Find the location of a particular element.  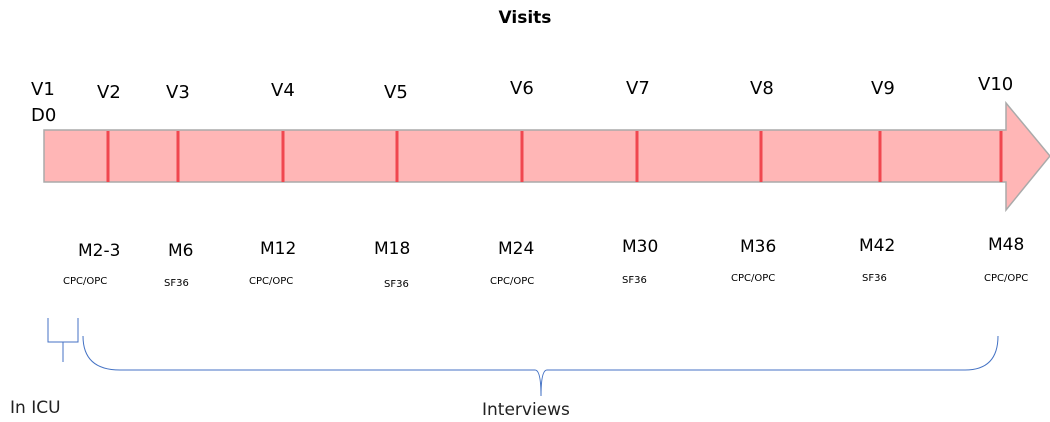

visit-label-v5: V5 is located at coordinates (396, 92).